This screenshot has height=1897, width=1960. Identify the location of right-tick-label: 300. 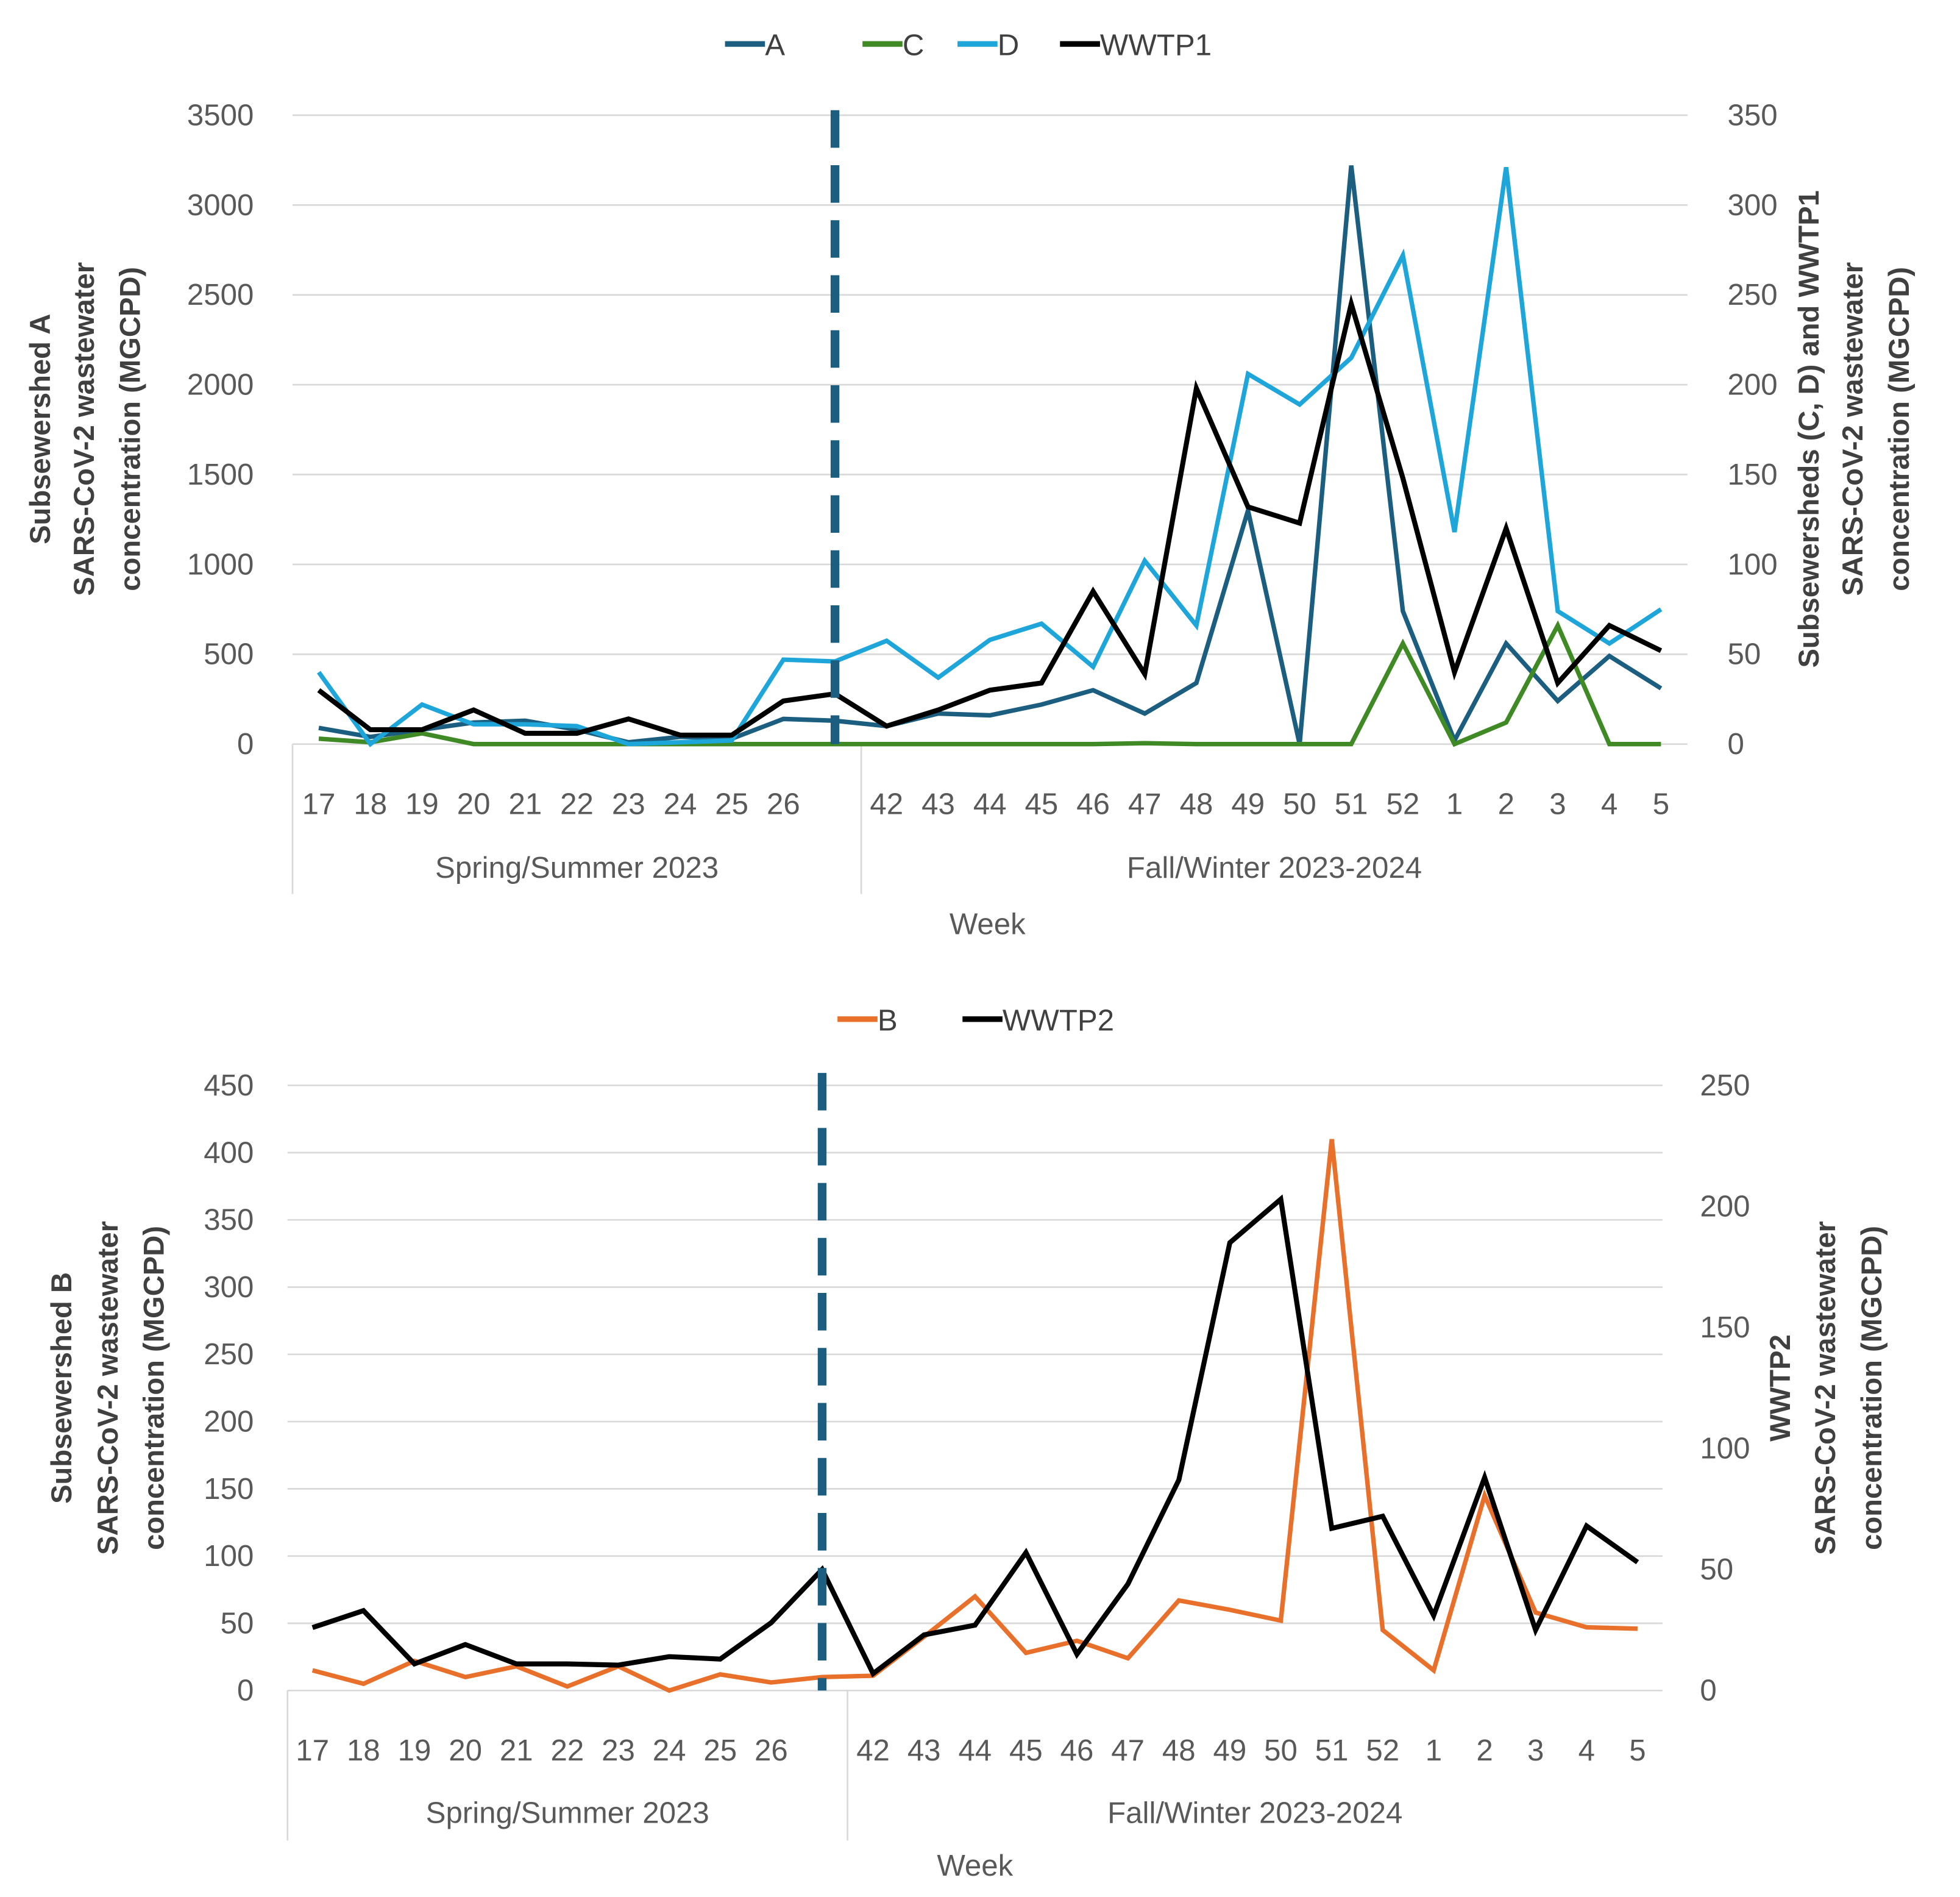
(1753, 205).